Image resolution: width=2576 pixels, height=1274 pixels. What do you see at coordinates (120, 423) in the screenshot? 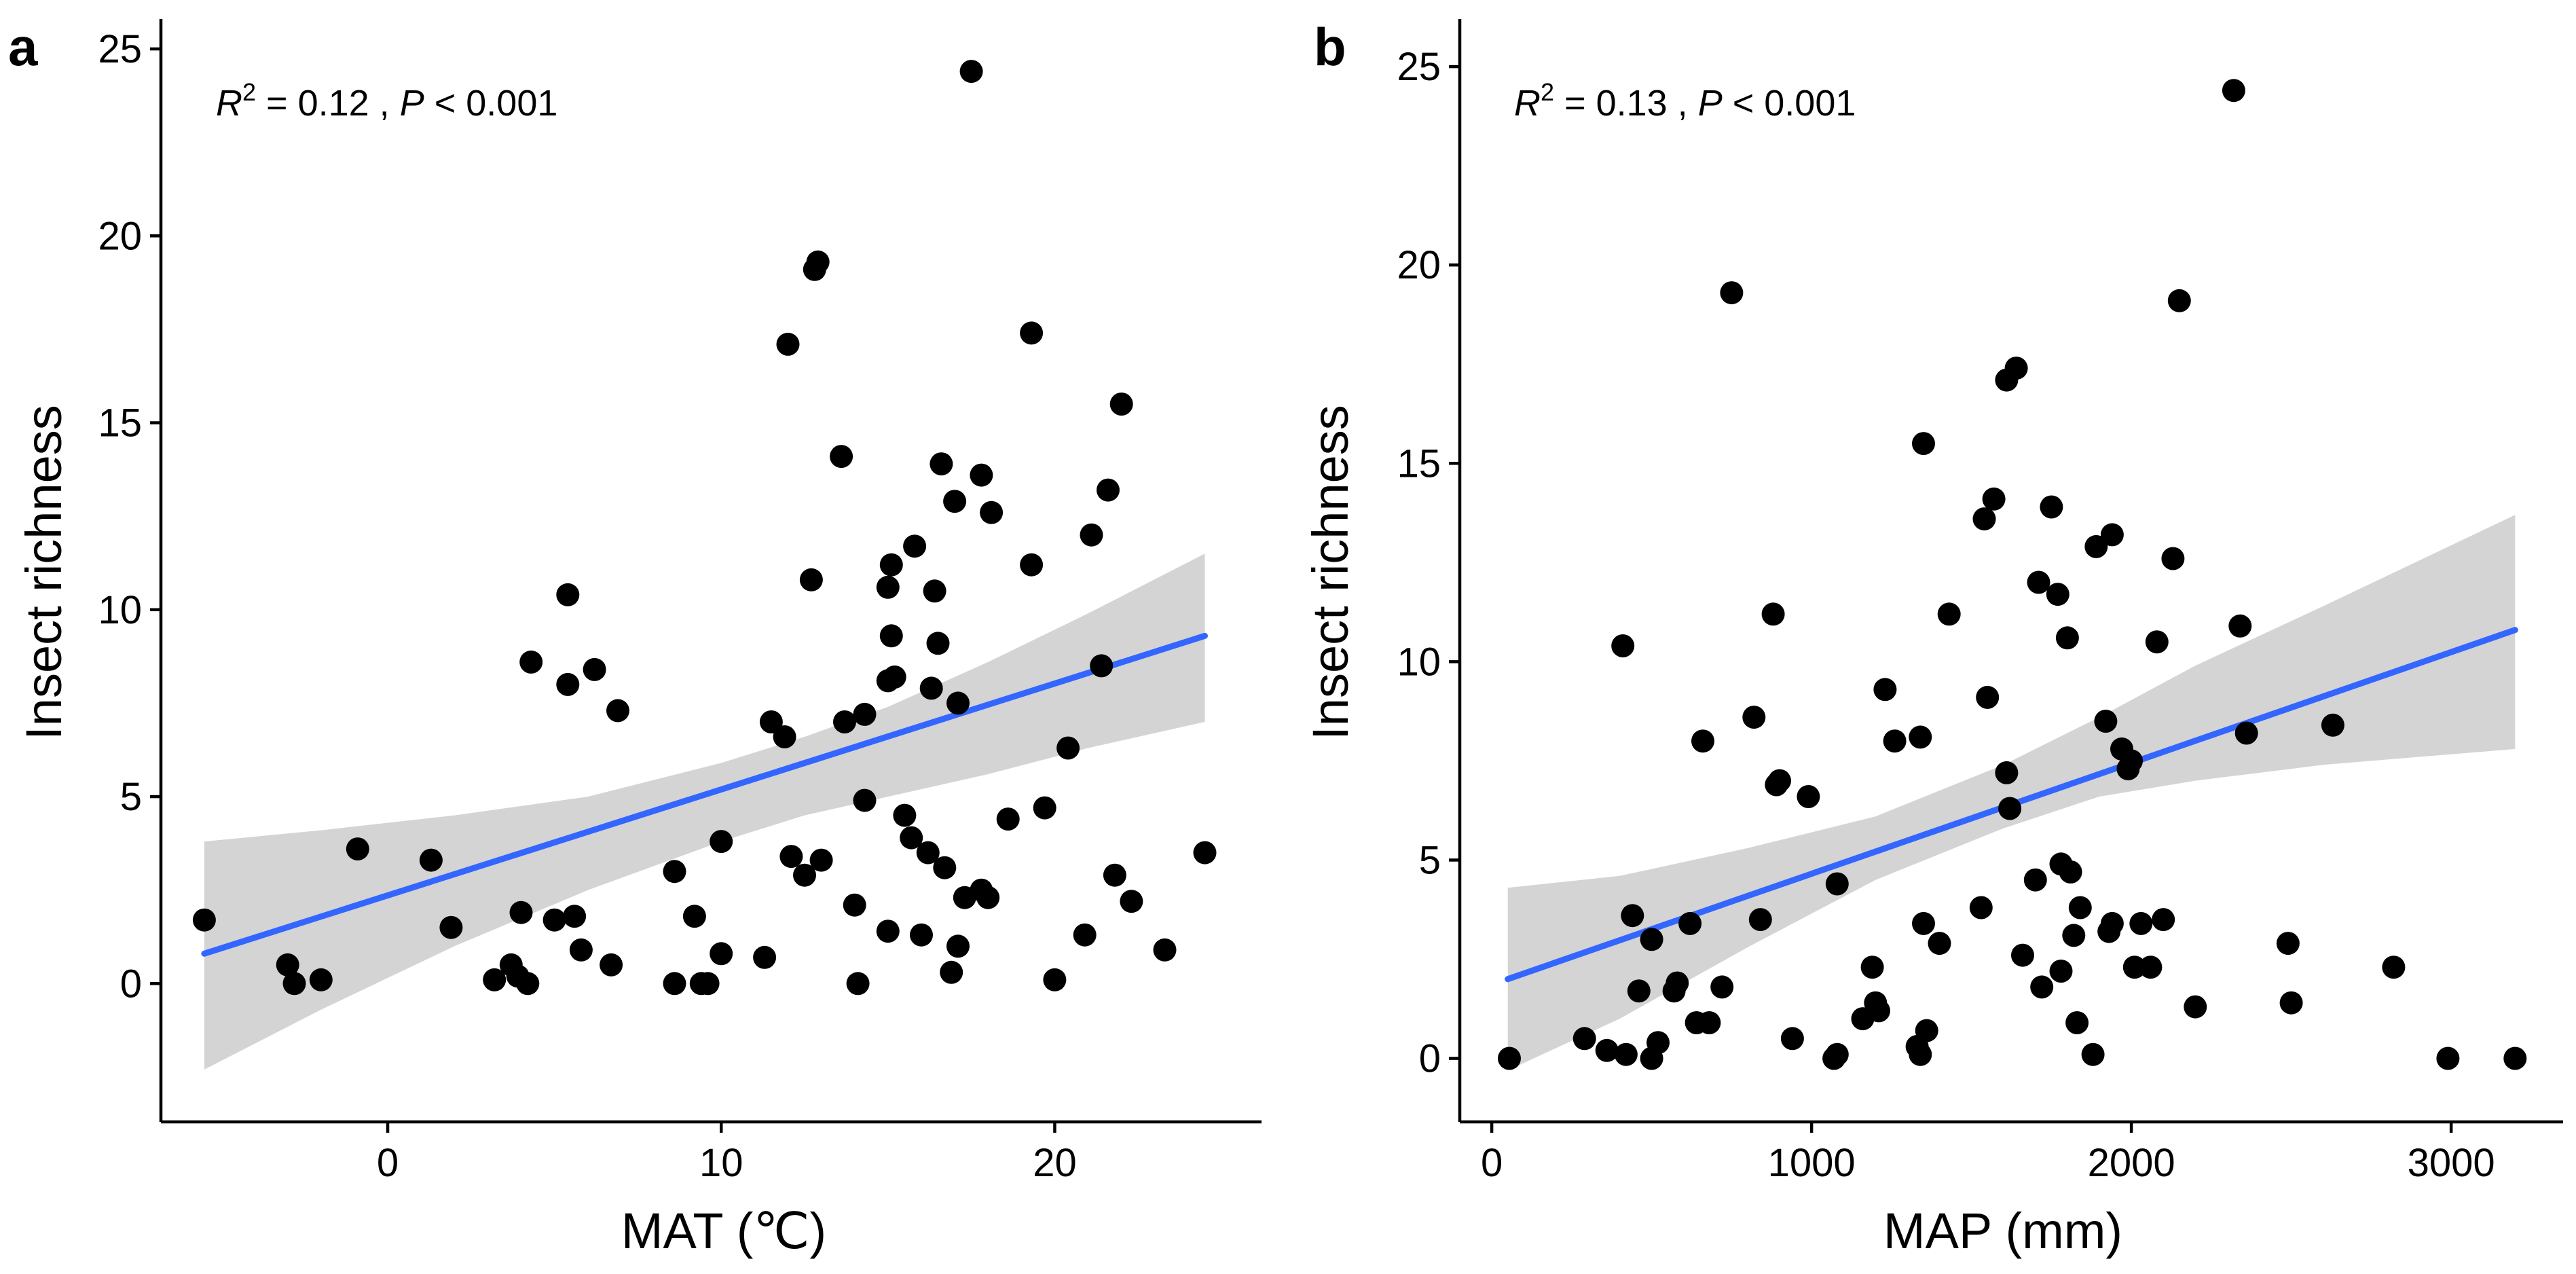
I see `y-tick-label: 15` at bounding box center [120, 423].